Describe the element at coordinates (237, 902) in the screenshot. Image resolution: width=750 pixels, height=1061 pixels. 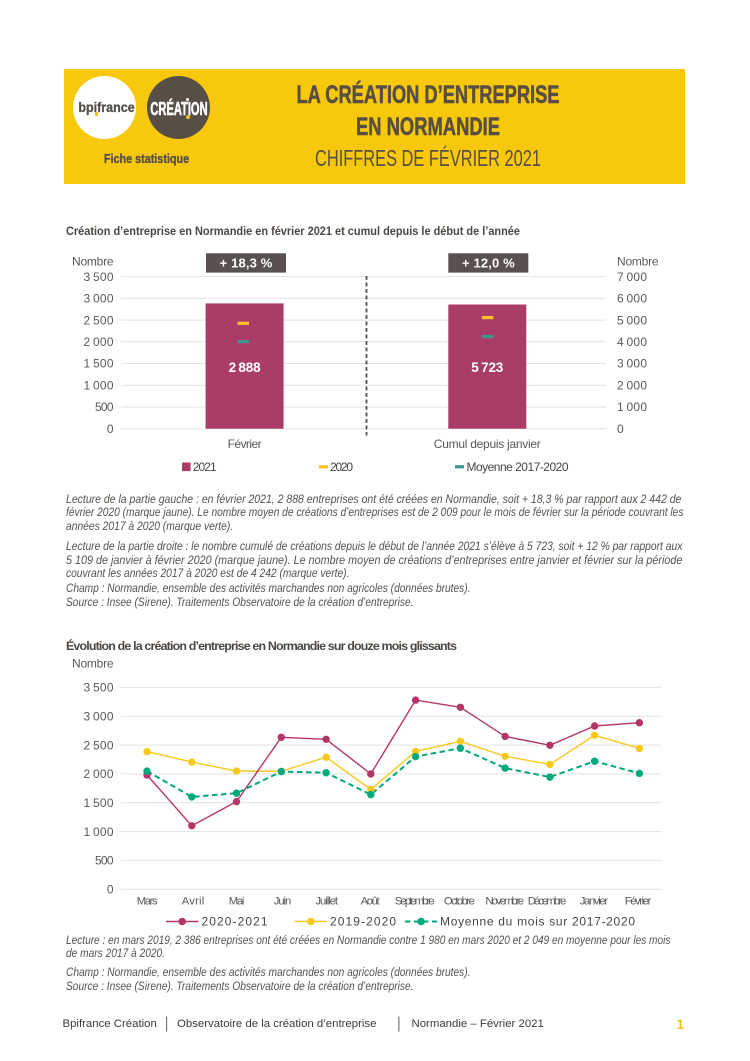
I see `svg-text: Mai` at that location.